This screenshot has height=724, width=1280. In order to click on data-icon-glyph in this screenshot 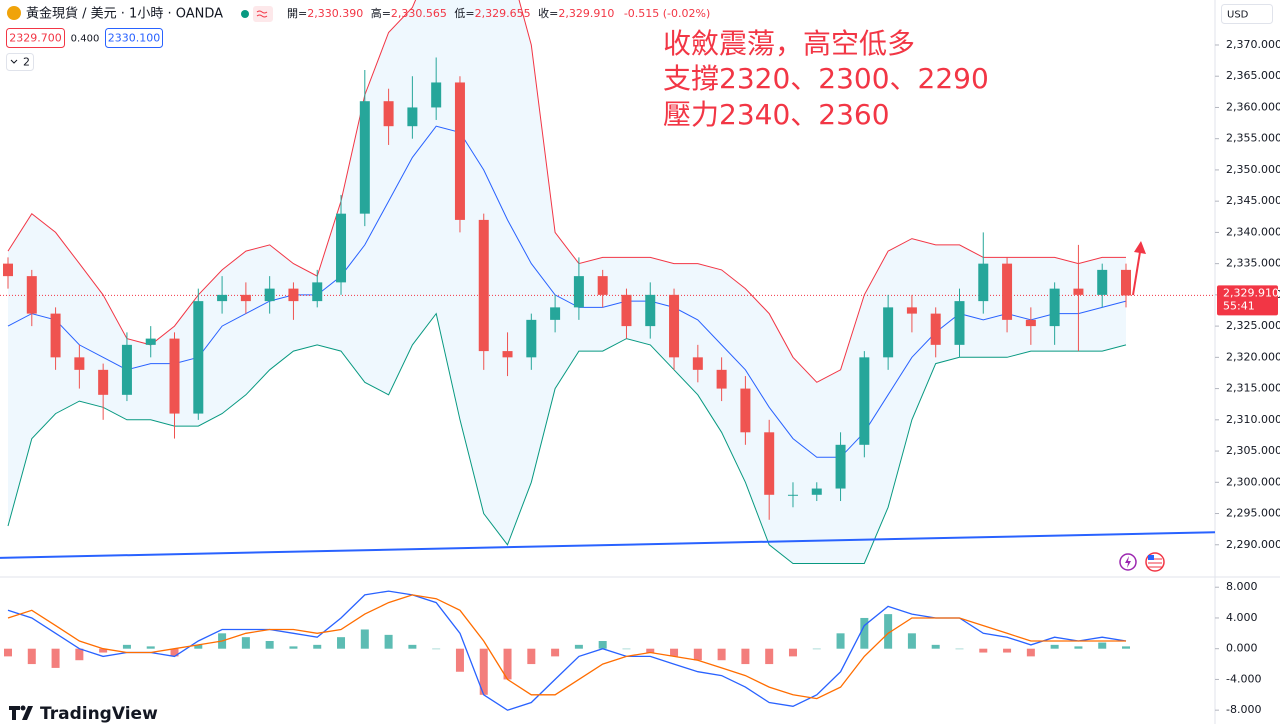, I will do `click(262, 14)`.